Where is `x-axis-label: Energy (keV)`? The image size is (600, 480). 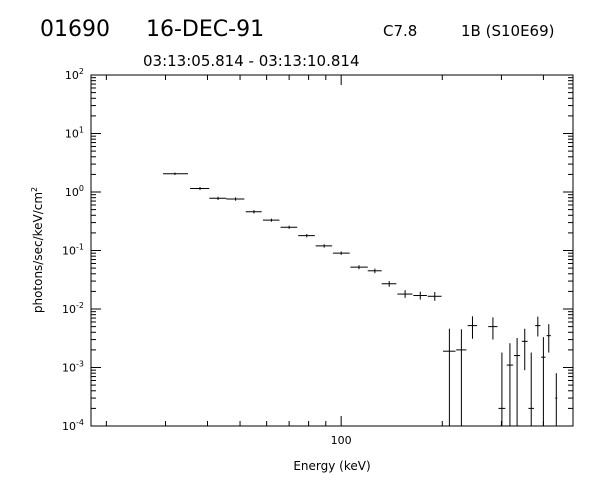
x-axis-label: Energy (keV) is located at coordinates (331, 466).